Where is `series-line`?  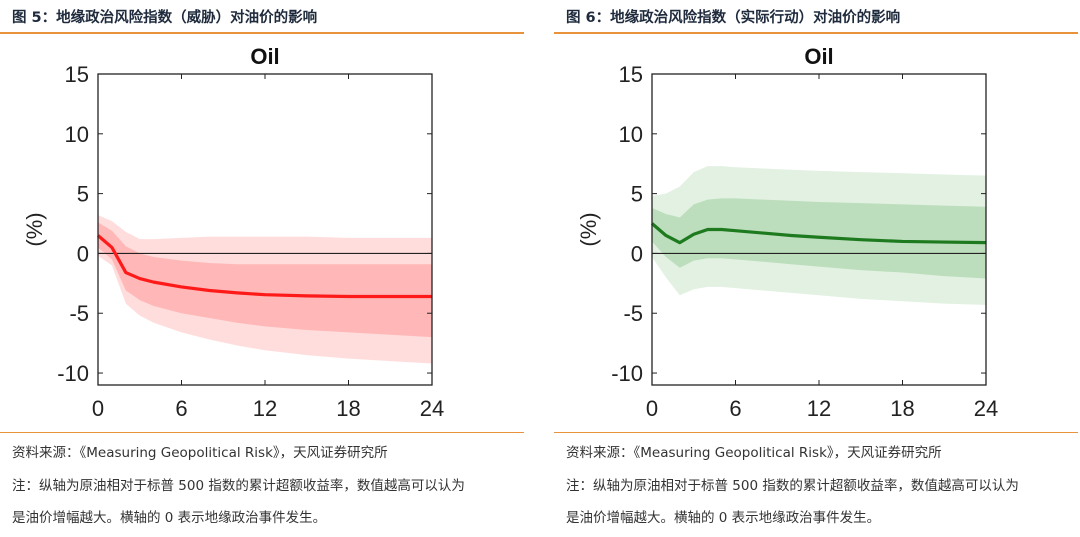 series-line is located at coordinates (818, 233).